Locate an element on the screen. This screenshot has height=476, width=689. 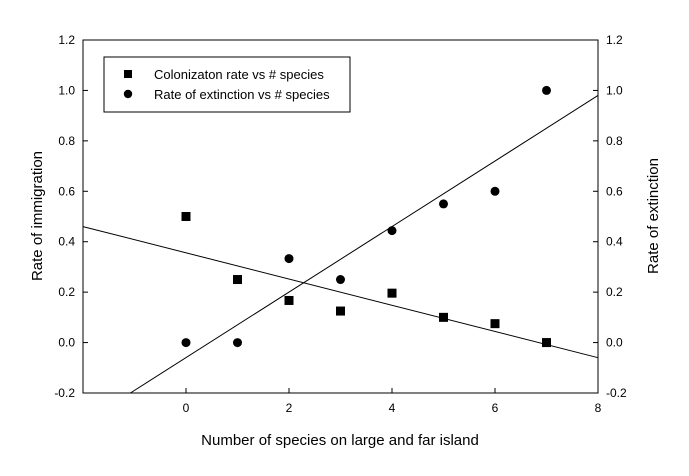
y-tick-label-left: 1.0 is located at coordinates (66, 90).